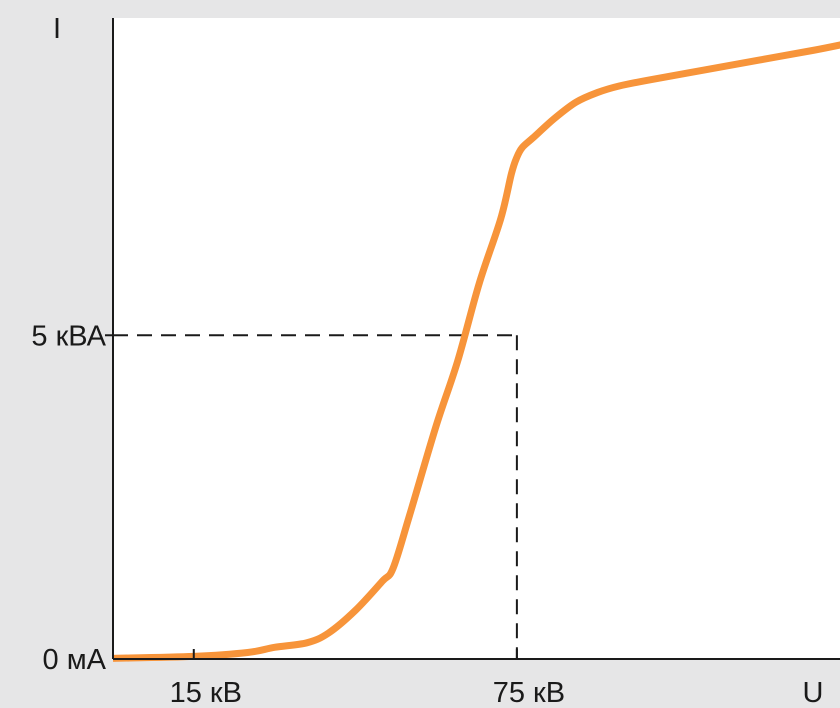 Image resolution: width=840 pixels, height=708 pixels. Describe the element at coordinates (68, 336) in the screenshot. I see `y-tick-label: 5 кВА` at that location.